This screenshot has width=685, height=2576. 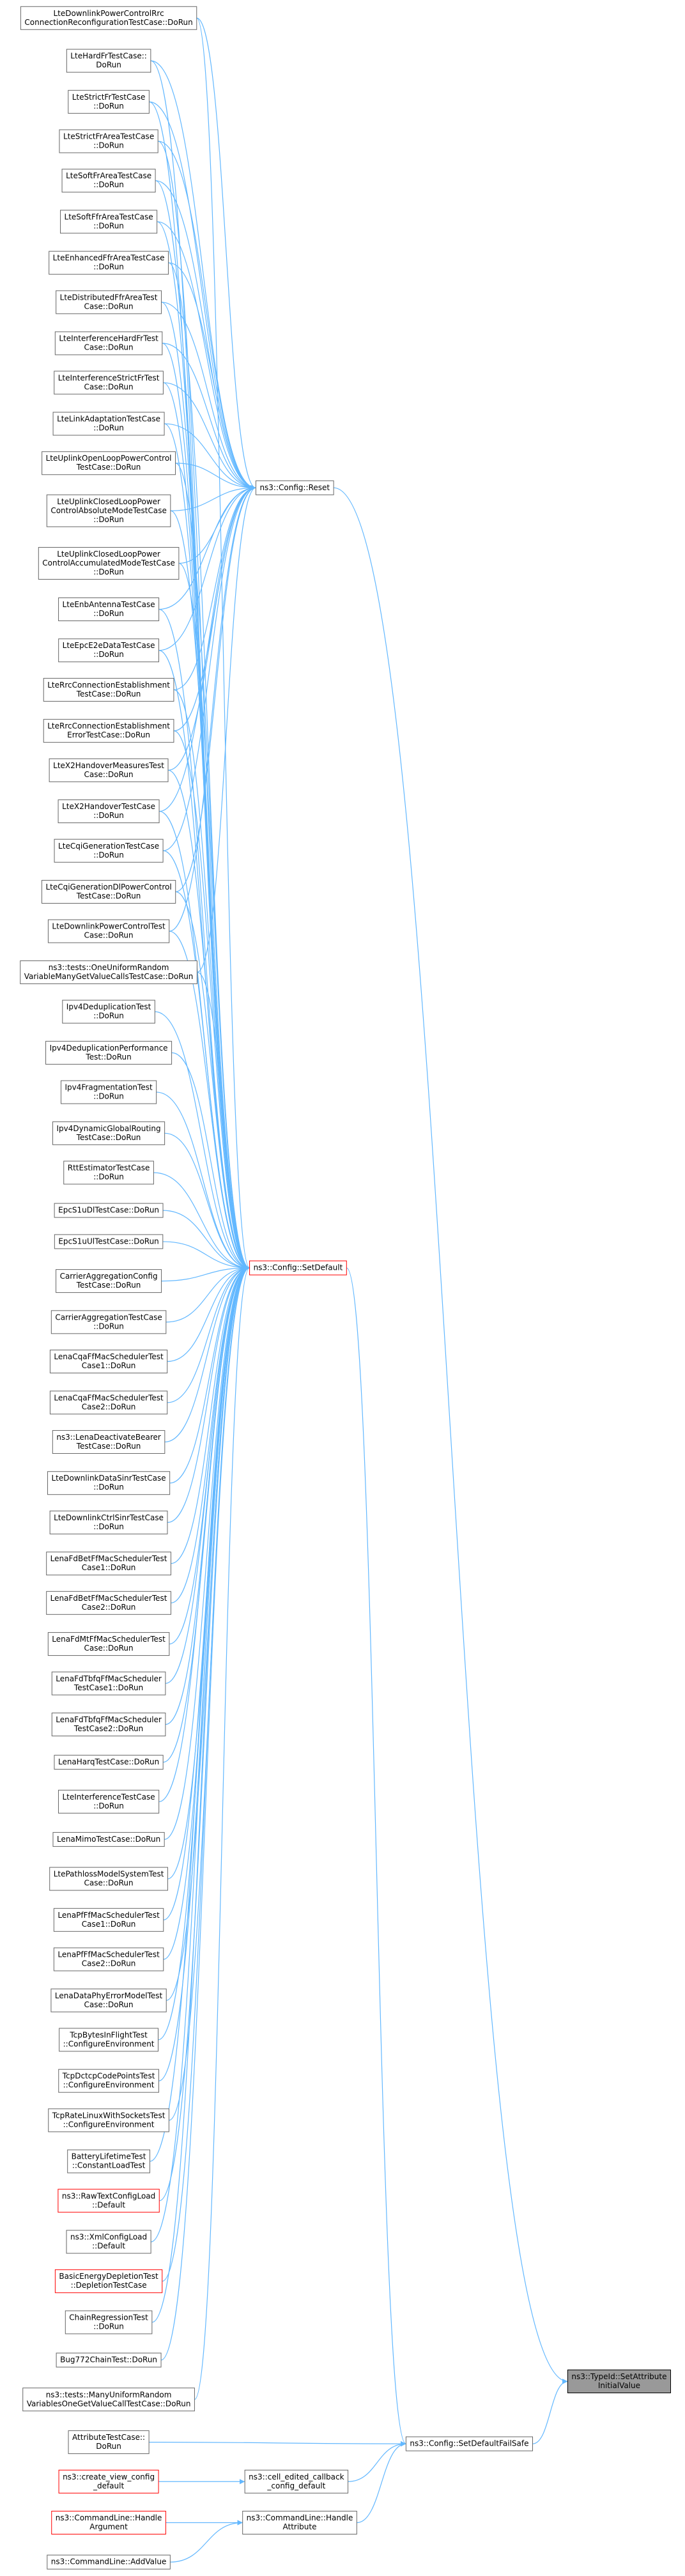 What do you see at coordinates (108, 1558) in the screenshot?
I see `node-label: LenaFdBetFfMacSchedulerTest` at bounding box center [108, 1558].